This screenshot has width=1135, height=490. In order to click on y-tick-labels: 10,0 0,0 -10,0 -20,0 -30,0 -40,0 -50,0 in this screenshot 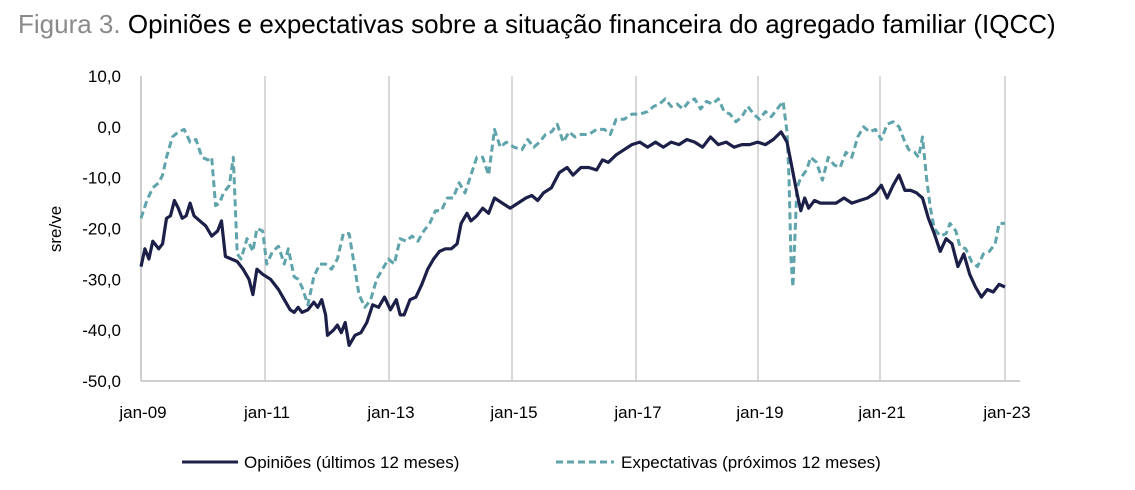, I will do `click(101, 229)`.